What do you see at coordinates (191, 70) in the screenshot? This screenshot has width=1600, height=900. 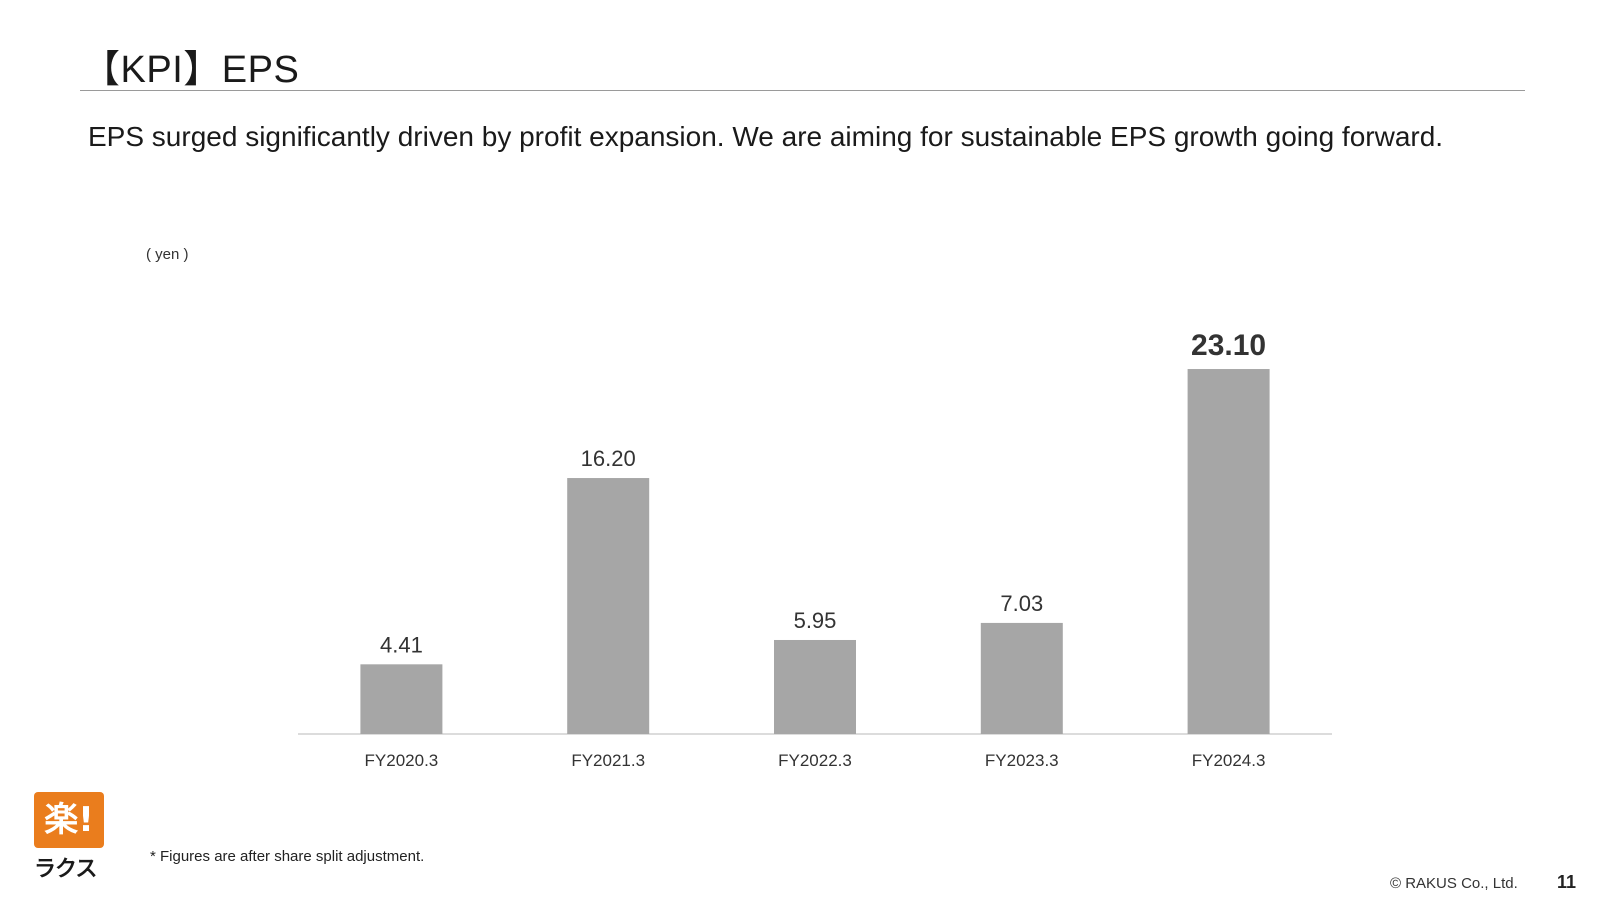 I see `slide-title: 【KPI】EPS` at bounding box center [191, 70].